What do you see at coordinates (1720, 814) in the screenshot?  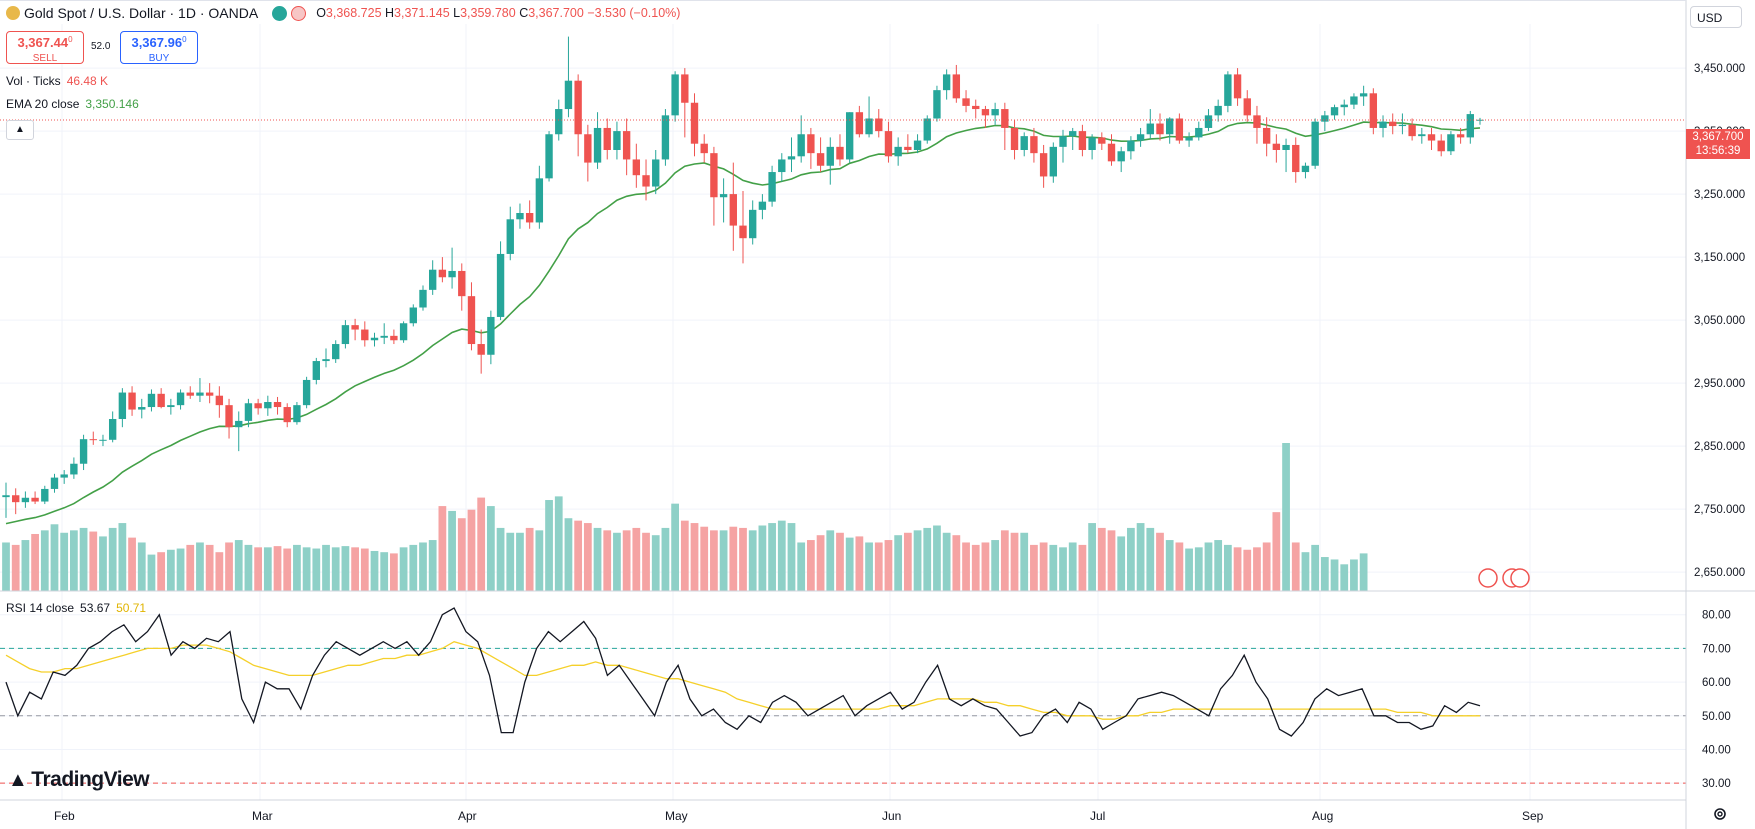 I see `settings-gear-icon` at bounding box center [1720, 814].